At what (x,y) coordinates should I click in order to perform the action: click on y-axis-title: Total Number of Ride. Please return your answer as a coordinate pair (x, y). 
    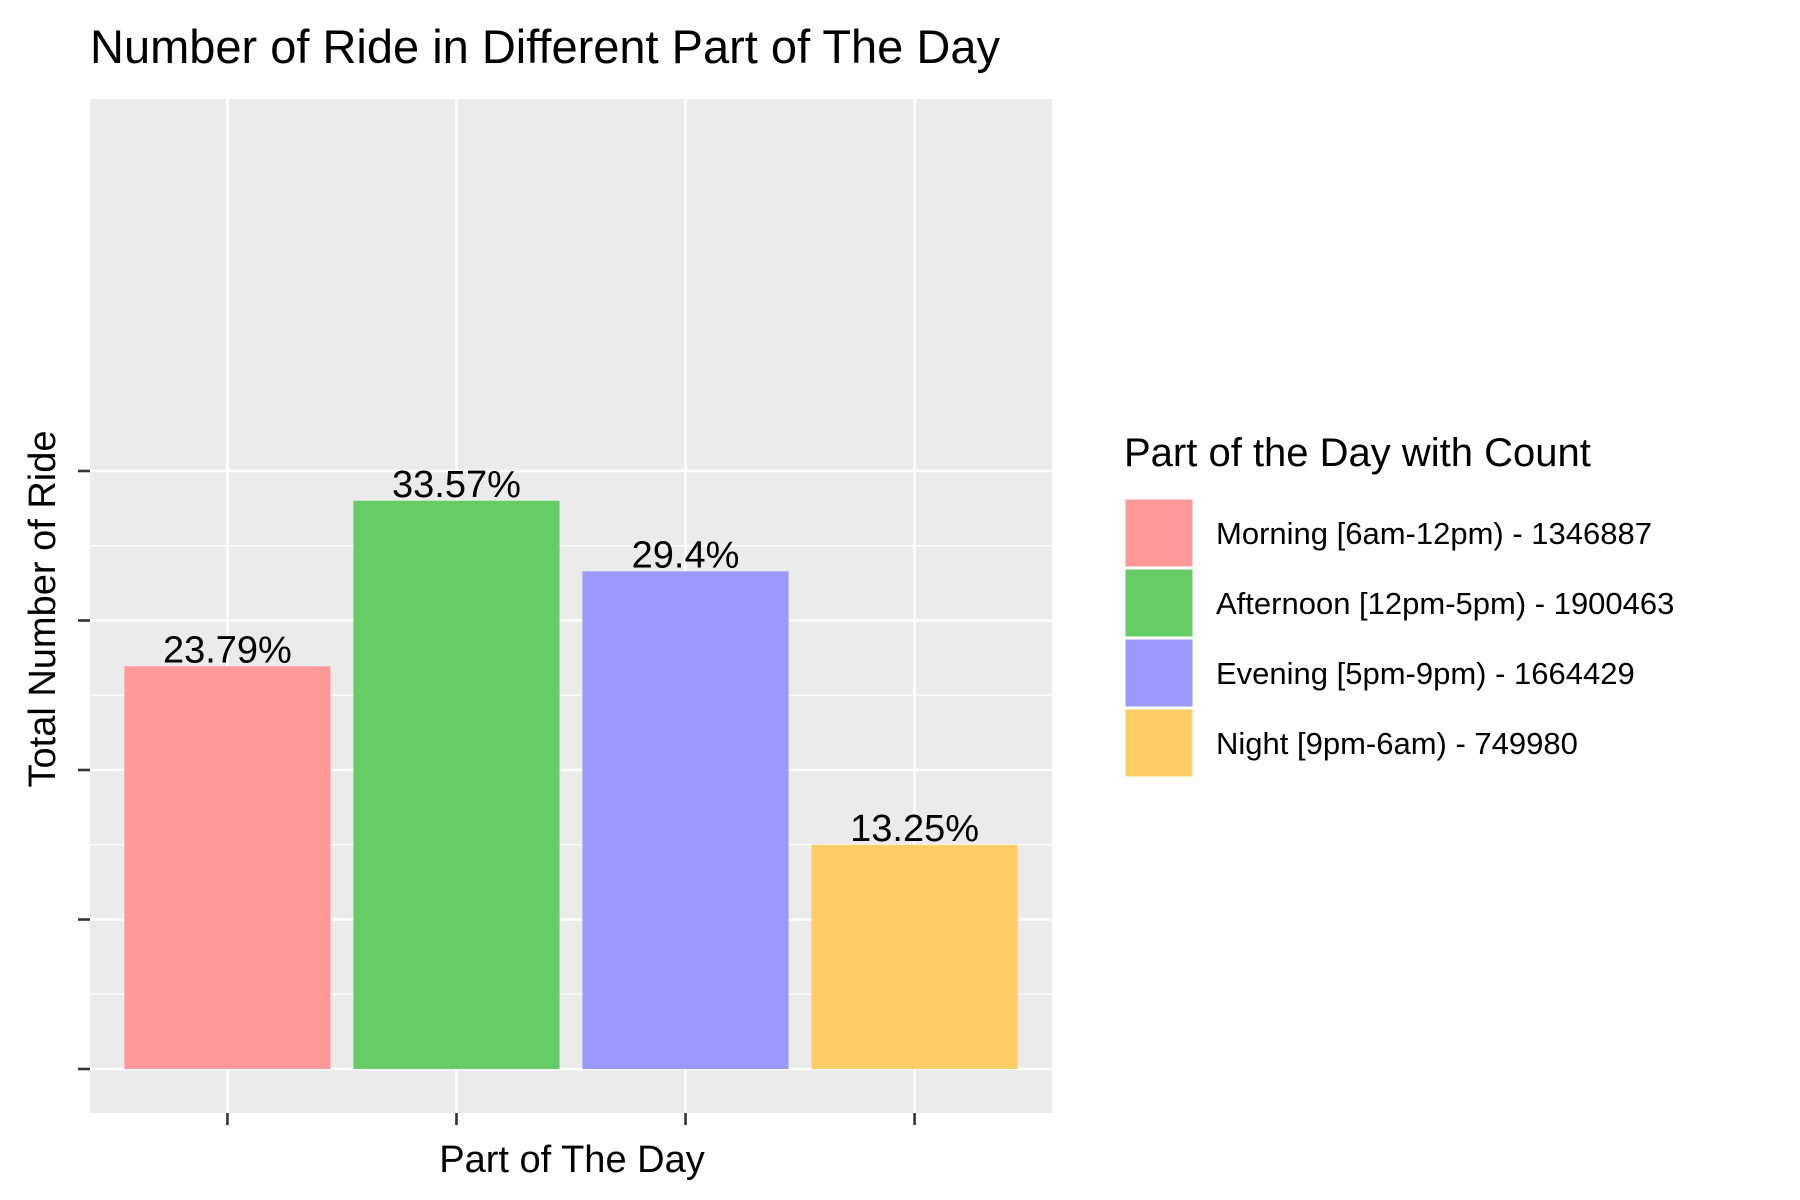
    Looking at the image, I should click on (43, 609).